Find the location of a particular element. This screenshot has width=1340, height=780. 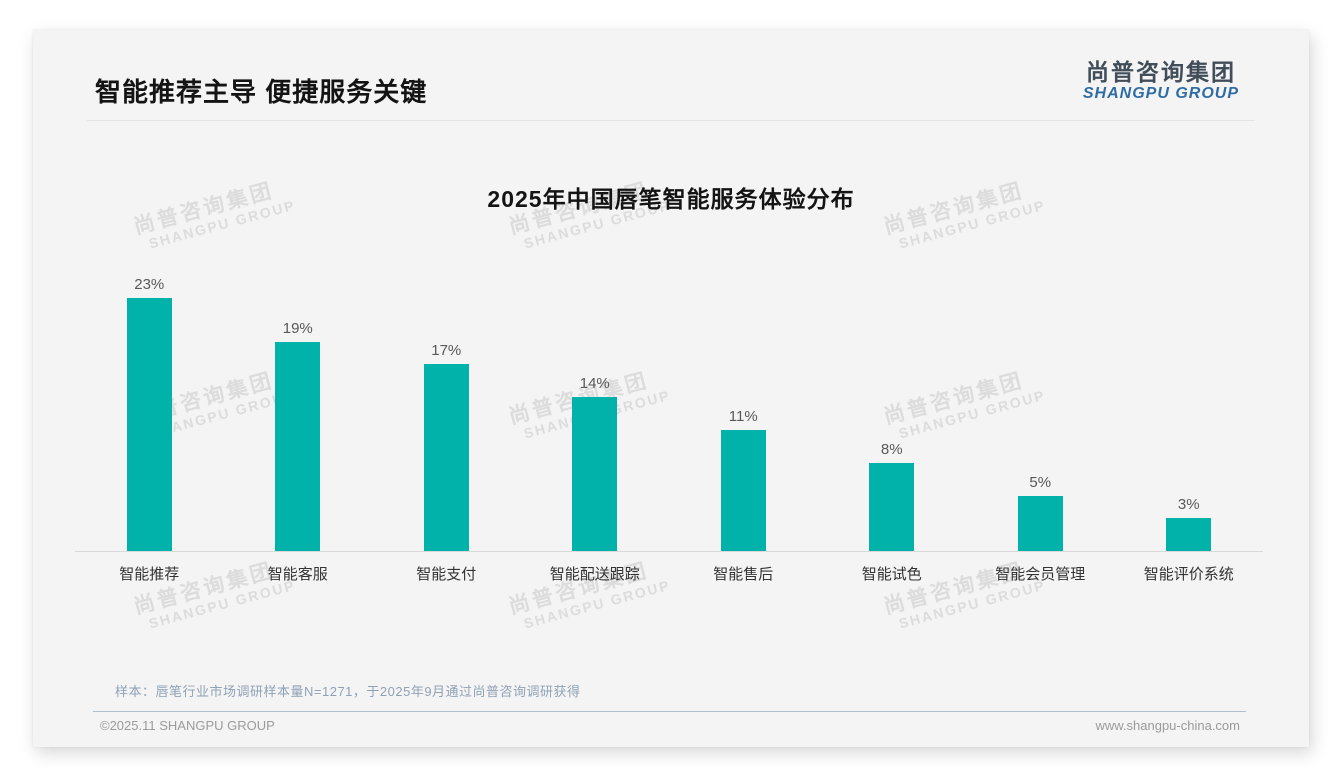

bar-value-label: 5% is located at coordinates (1040, 482).